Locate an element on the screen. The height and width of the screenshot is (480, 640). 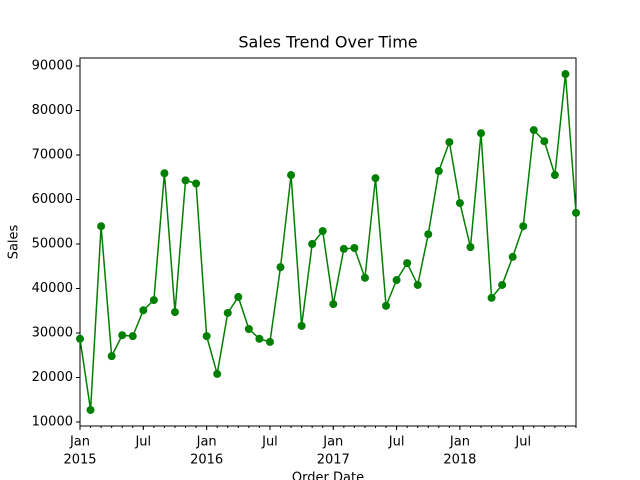
y-tick-label: 50000 is located at coordinates (52, 244).